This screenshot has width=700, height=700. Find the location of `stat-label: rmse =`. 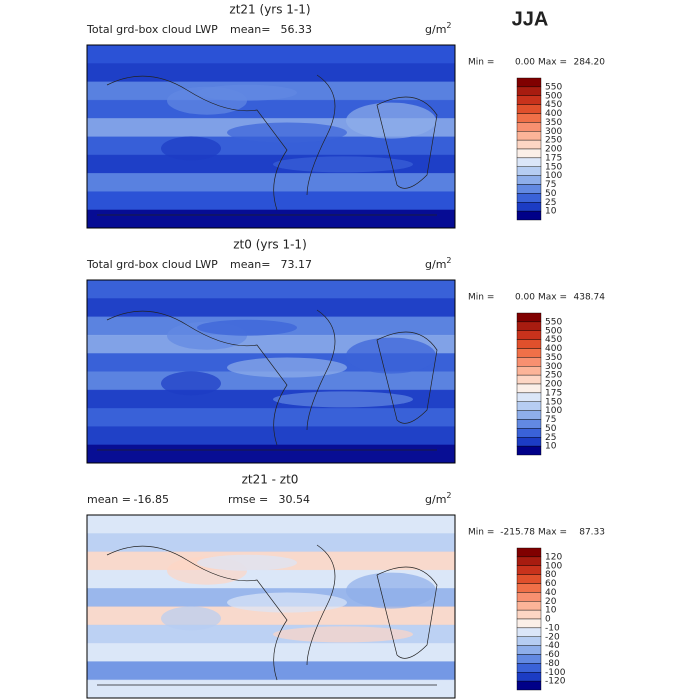

stat-label: rmse = is located at coordinates (248, 499).